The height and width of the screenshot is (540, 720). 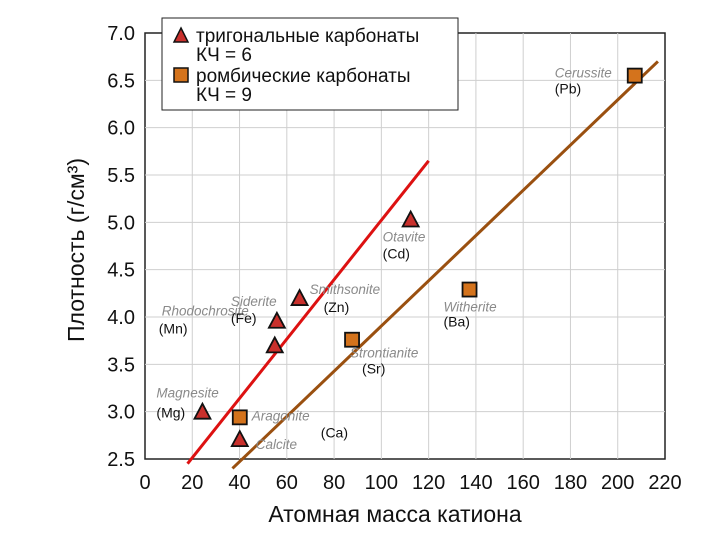 I want to click on element-label-smithsonite: (Zn), so click(x=337, y=307).